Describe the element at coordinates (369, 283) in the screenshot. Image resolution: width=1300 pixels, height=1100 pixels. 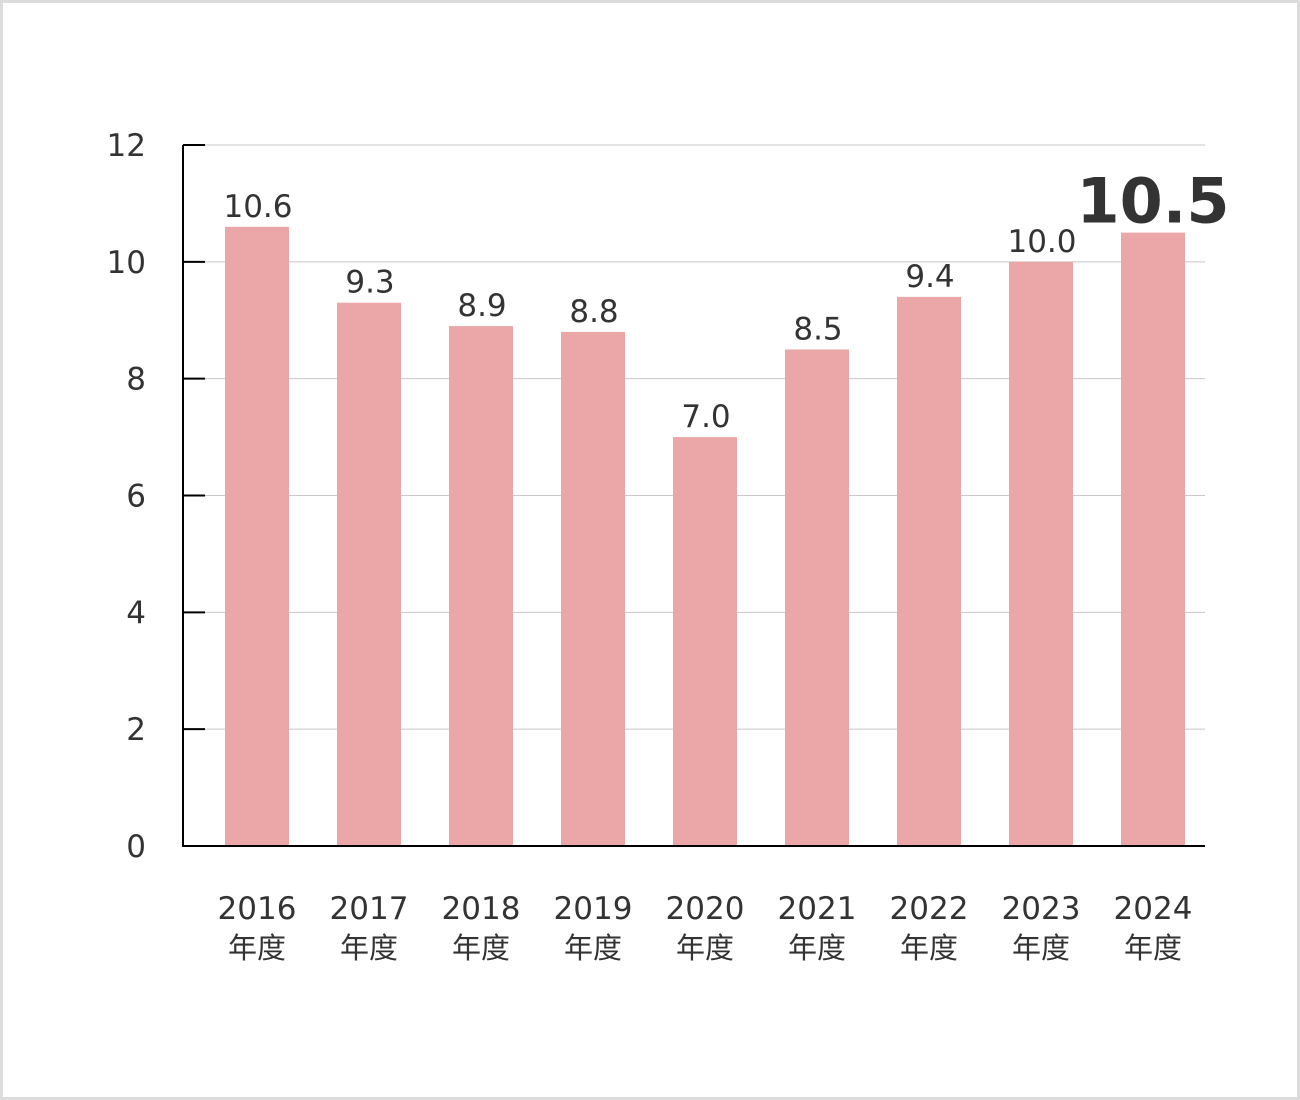
I see `data-label: 9.3` at that location.